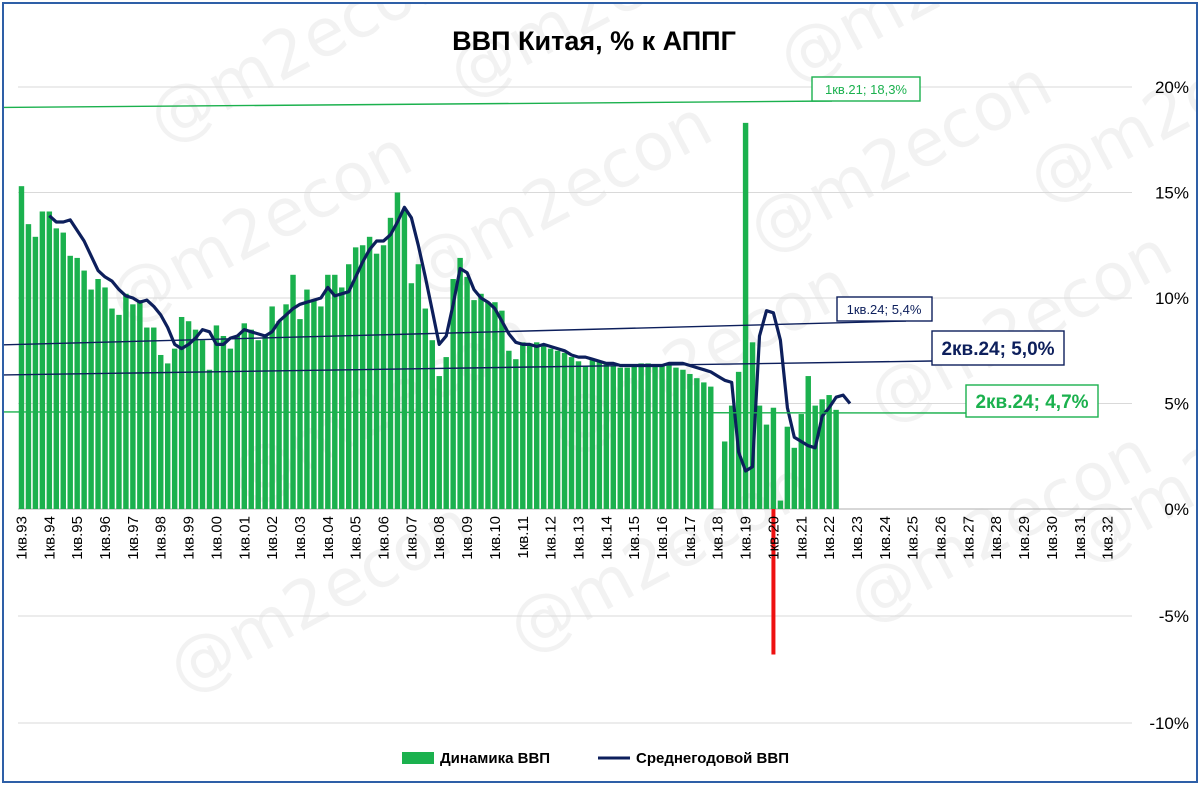 The height and width of the screenshot is (785, 1200). What do you see at coordinates (634, 538) in the screenshot?
I see `x-tick-22: 1кв.15` at bounding box center [634, 538].